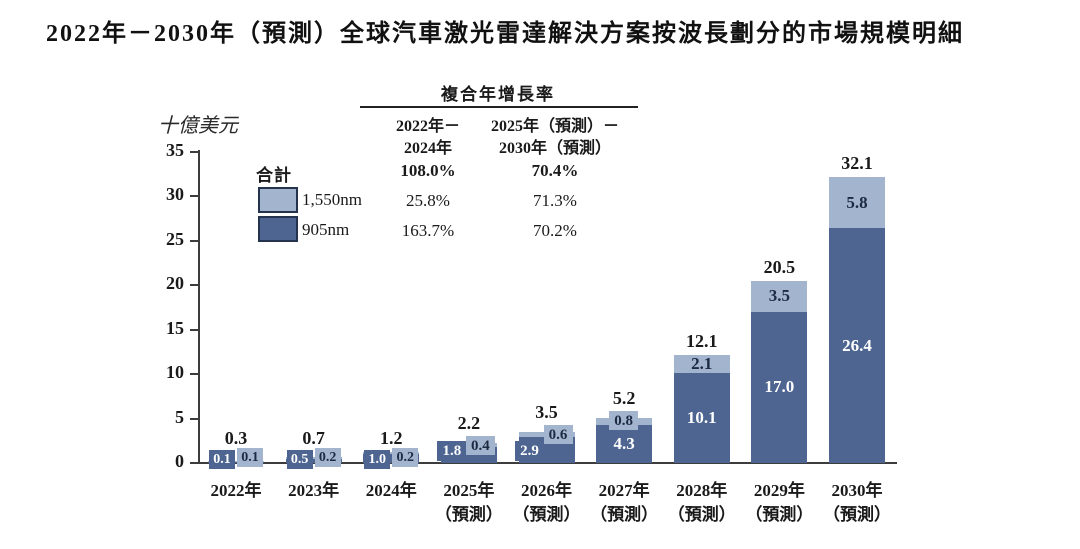 This screenshot has width=1080, height=549. Describe the element at coordinates (222, 459) in the screenshot. I see `bar-value-905nm: 0.1` at that location.